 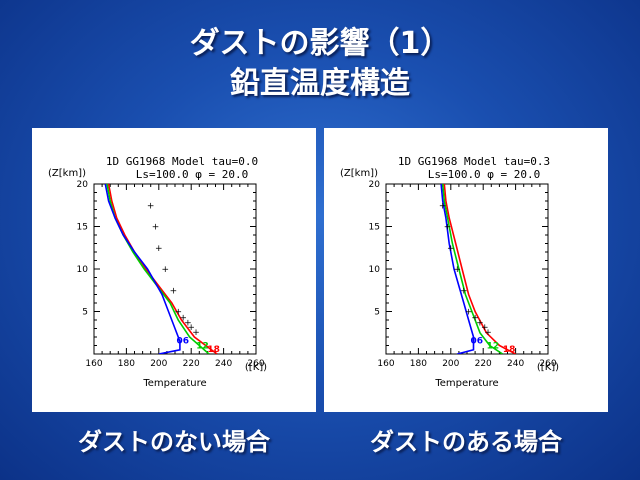 What do you see at coordinates (174, 442) in the screenshot?
I see `caption-no-dust: ダストのない場合` at bounding box center [174, 442].